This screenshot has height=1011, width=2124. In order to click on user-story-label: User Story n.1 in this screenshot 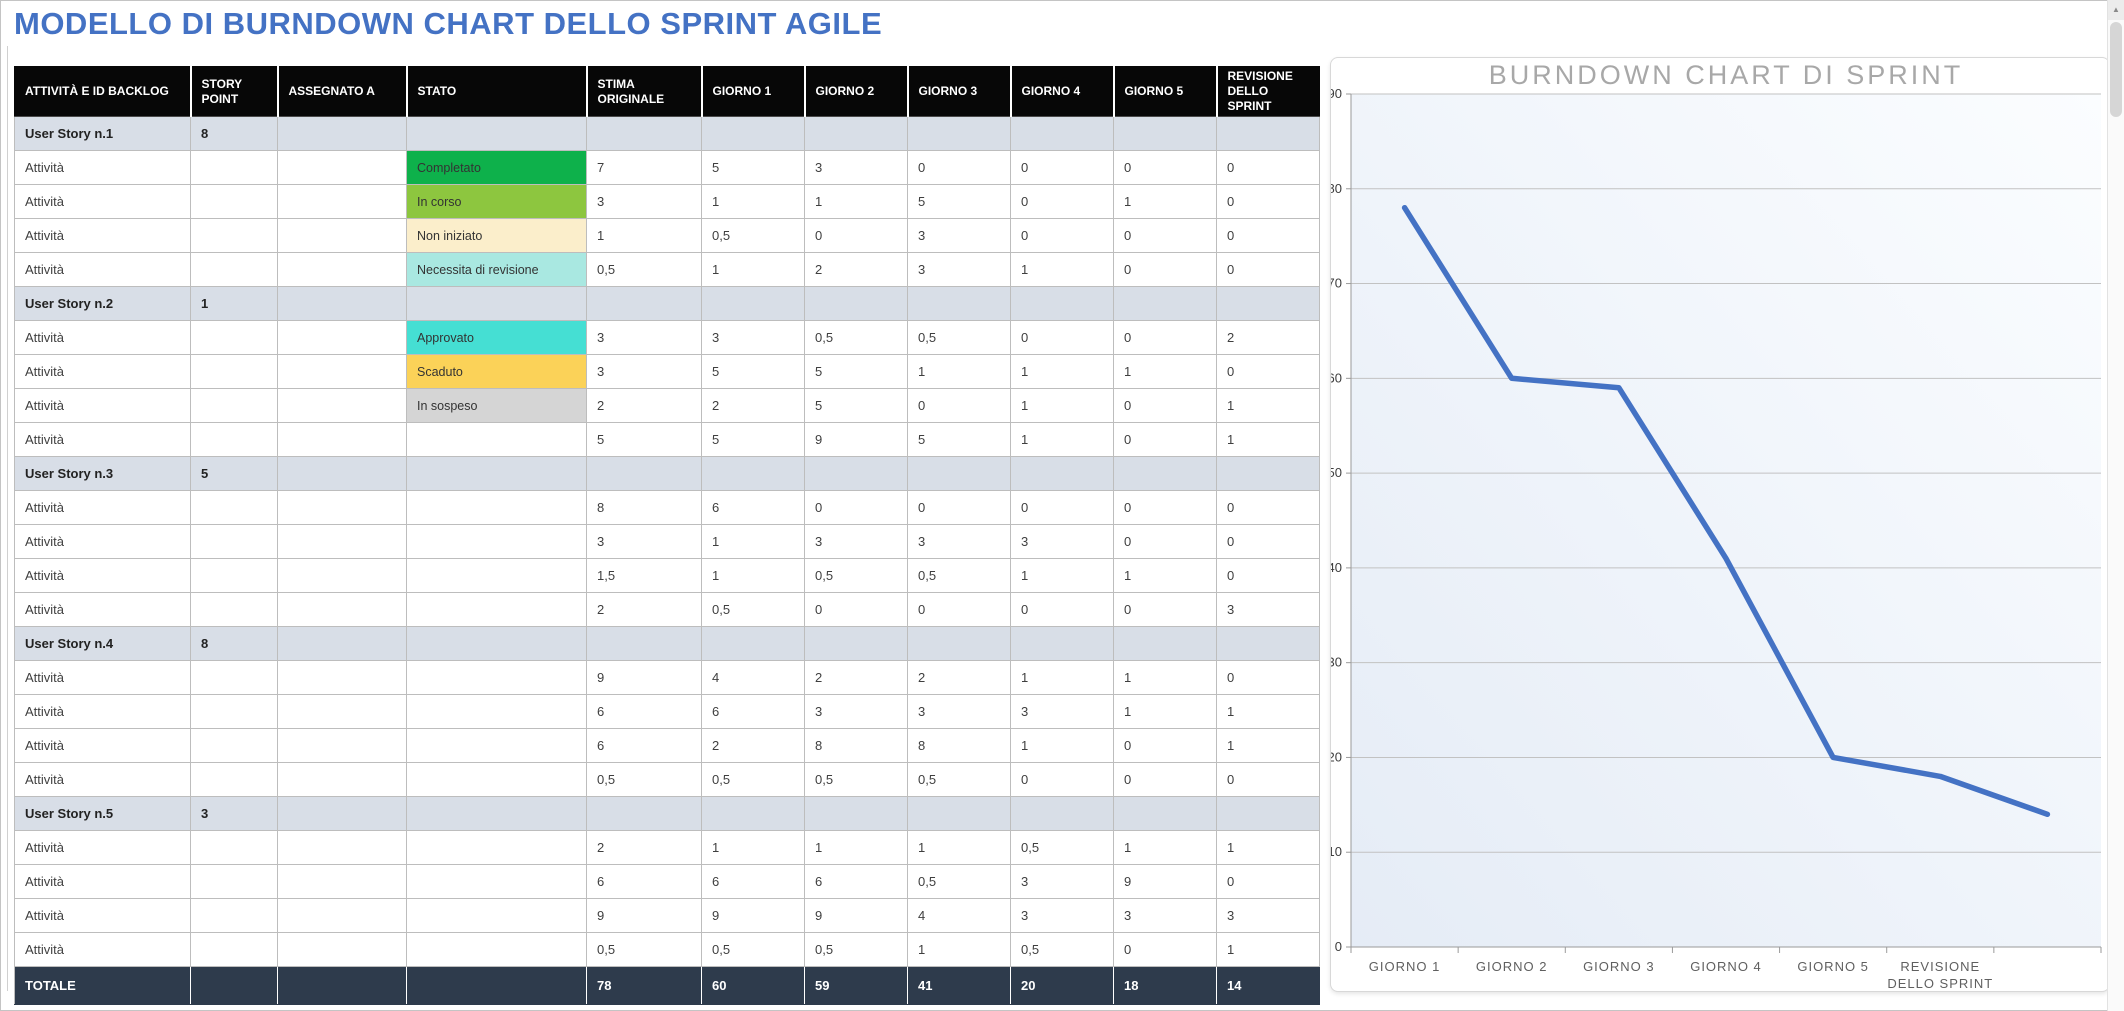, I will do `click(102, 133)`.